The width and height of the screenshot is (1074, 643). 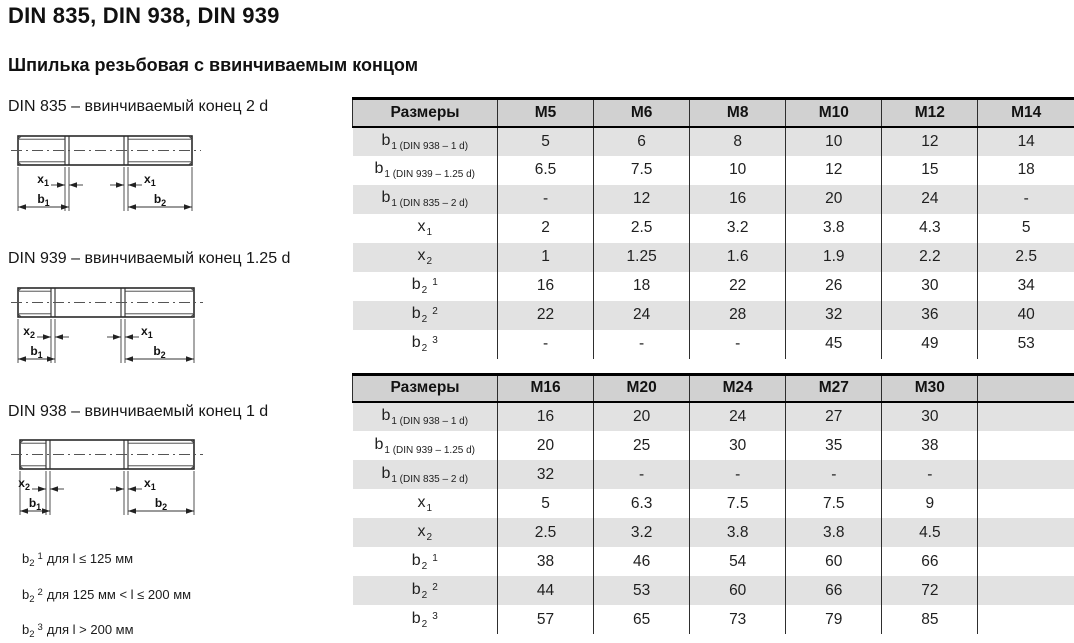 What do you see at coordinates (833, 388) in the screenshot?
I see `table-header-size: M27` at bounding box center [833, 388].